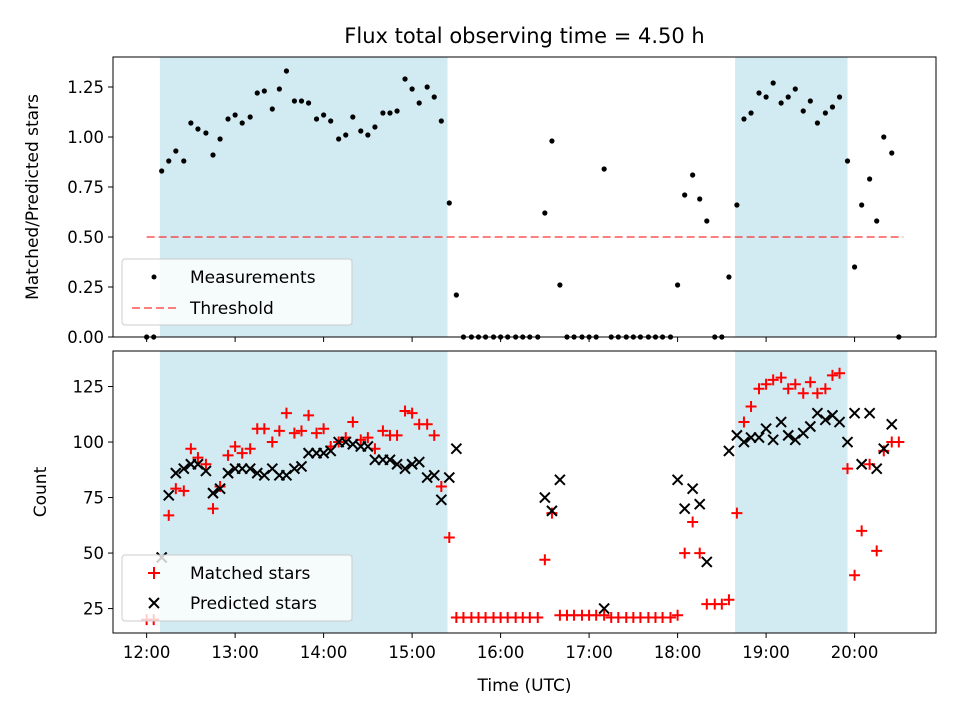 This screenshot has height=720, width=960. I want to click on y-tick-label: 75, so click(93, 498).